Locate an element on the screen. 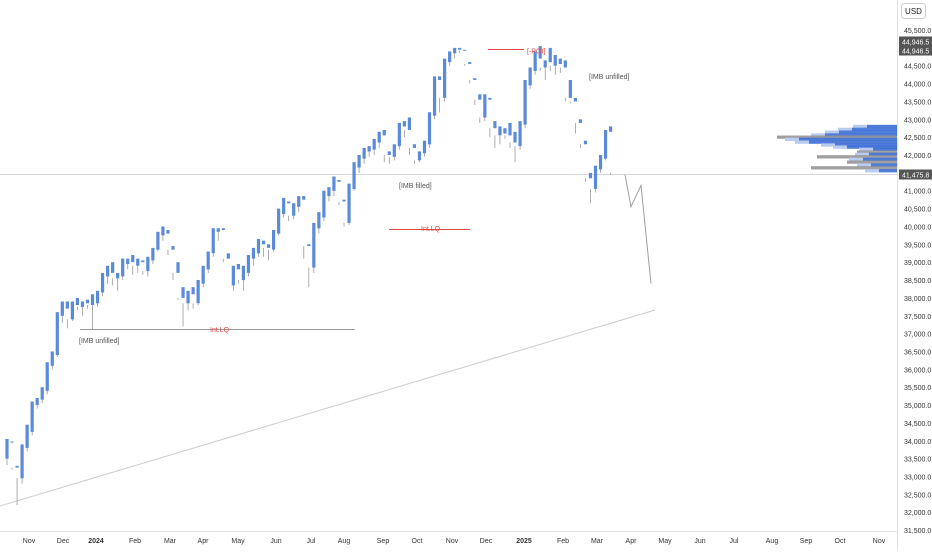  annotation-int-lq-upper: Int.LQ is located at coordinates (431, 229).